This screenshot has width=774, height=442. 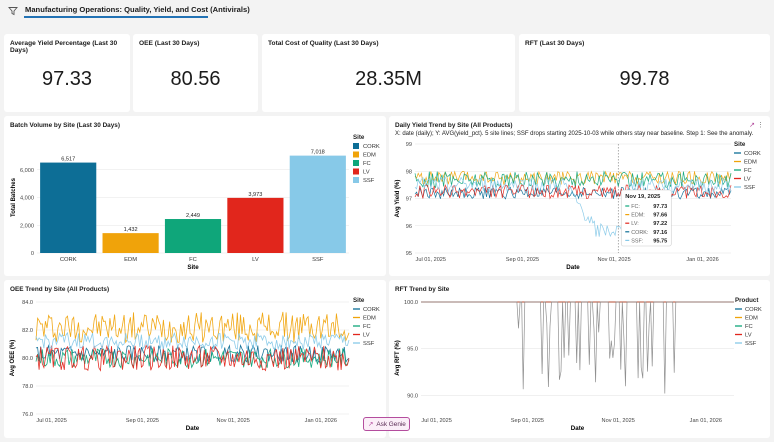 I want to click on ask-genie-label: Ask Genie, so click(x=391, y=424).